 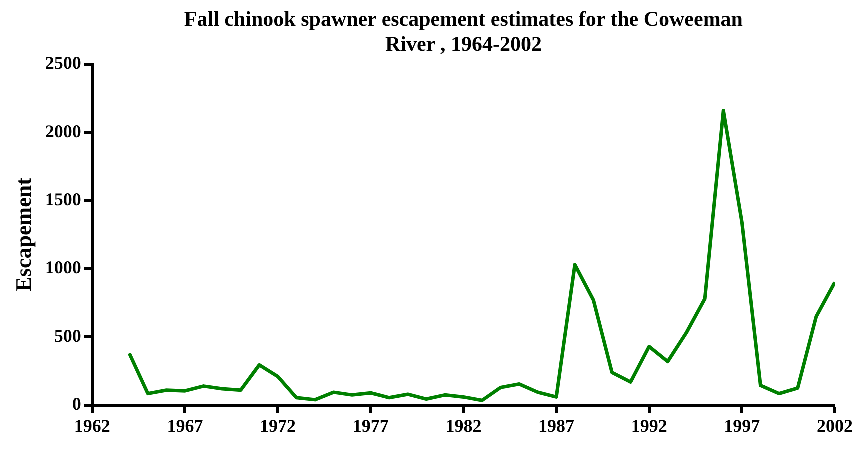 I want to click on y-tick-label: 1000, so click(x=63, y=268).